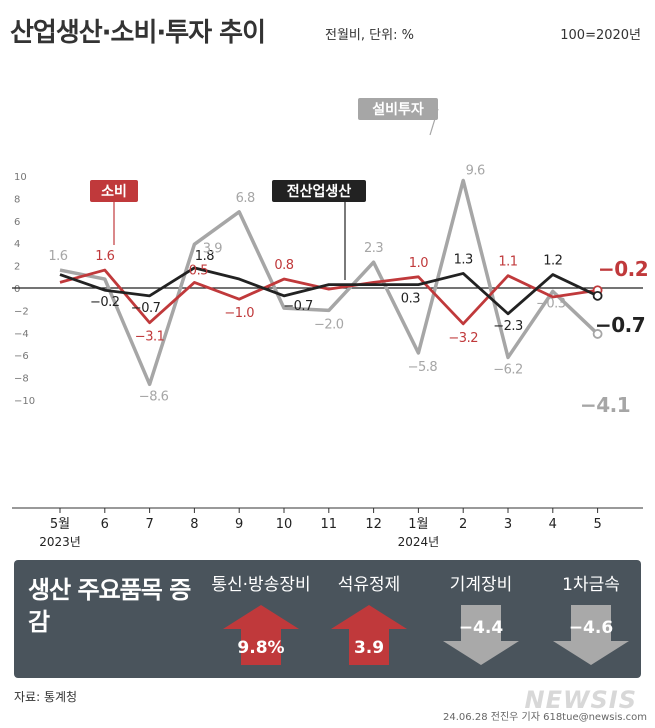 This screenshot has height=728, width=655. I want to click on data-label: −0.3, so click(551, 303).